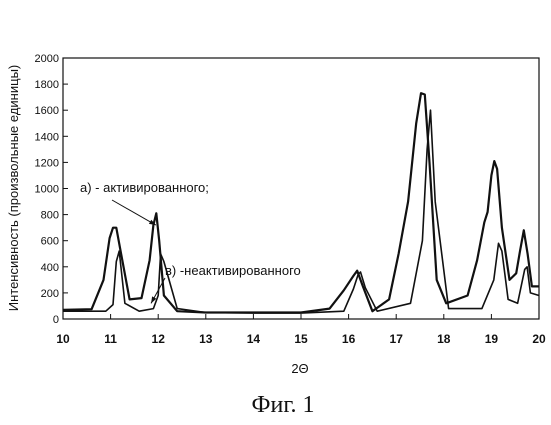 Image resolution: width=551 pixels, height=425 pixels. I want to click on y-tick-label: 600, so click(50, 242).